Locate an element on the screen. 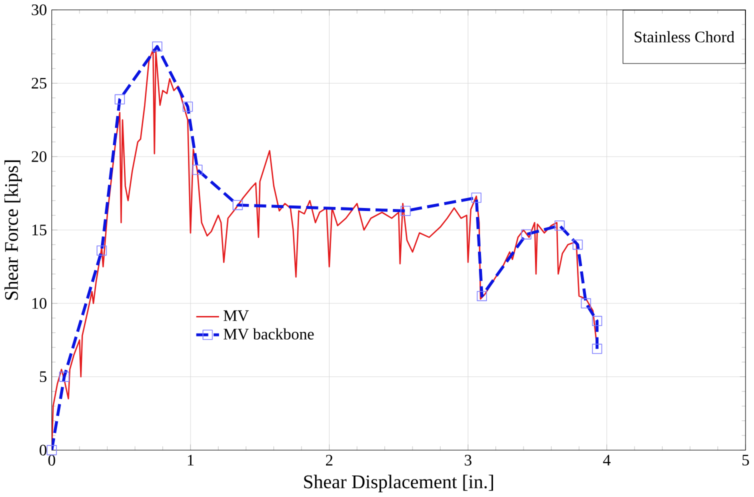  x-tick-label: 0 is located at coordinates (52, 460).